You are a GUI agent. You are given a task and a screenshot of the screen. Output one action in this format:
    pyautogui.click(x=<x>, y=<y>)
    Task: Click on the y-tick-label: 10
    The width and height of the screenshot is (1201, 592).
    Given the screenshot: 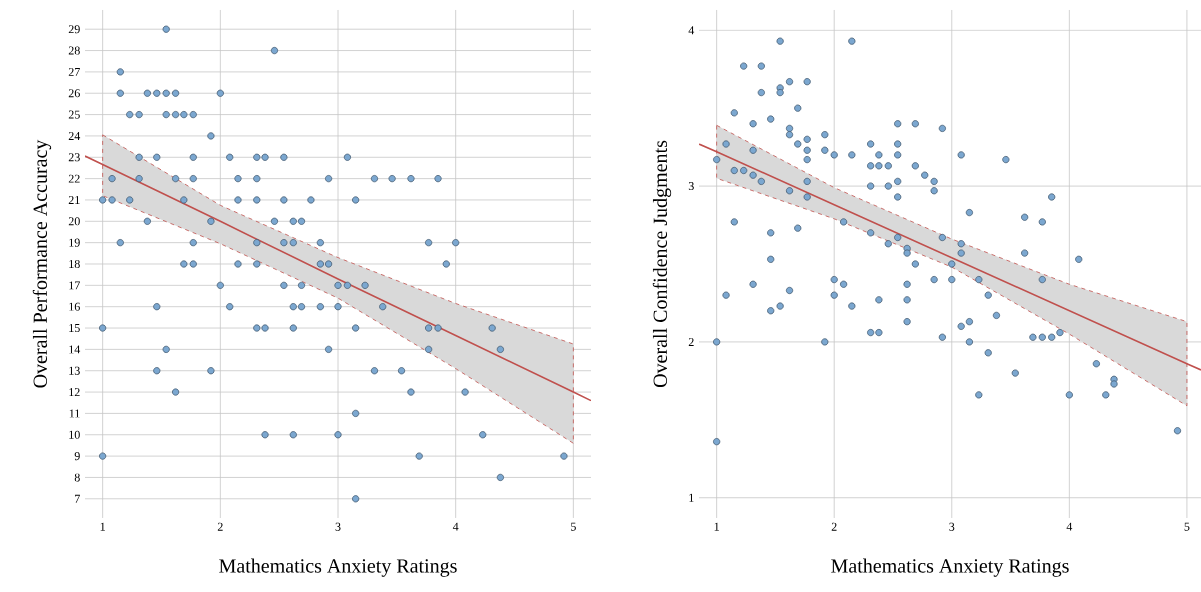 What is the action you would take?
    pyautogui.click(x=74, y=434)
    